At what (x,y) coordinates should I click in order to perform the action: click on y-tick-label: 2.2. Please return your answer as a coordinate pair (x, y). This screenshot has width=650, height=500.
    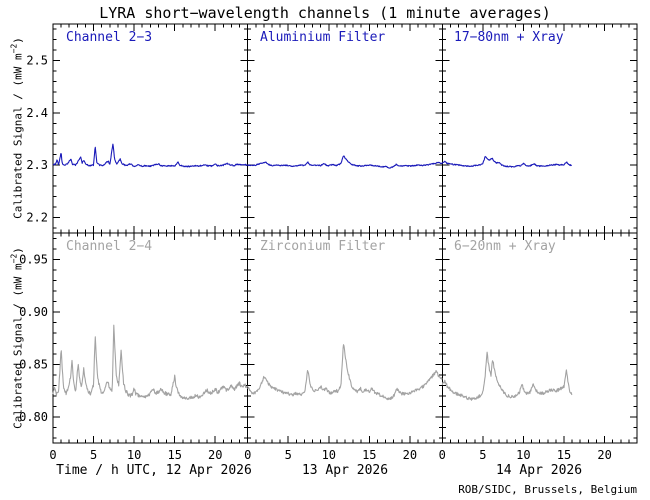
    Looking at the image, I should click on (37, 217).